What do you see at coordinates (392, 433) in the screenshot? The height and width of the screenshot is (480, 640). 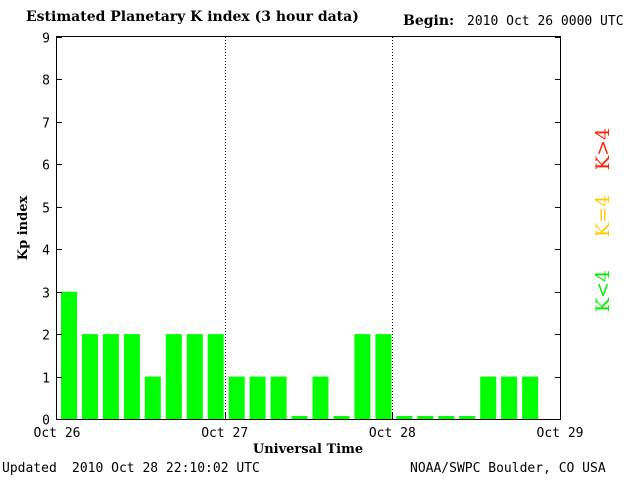 I see `x-tick-label: Oct 28` at bounding box center [392, 433].